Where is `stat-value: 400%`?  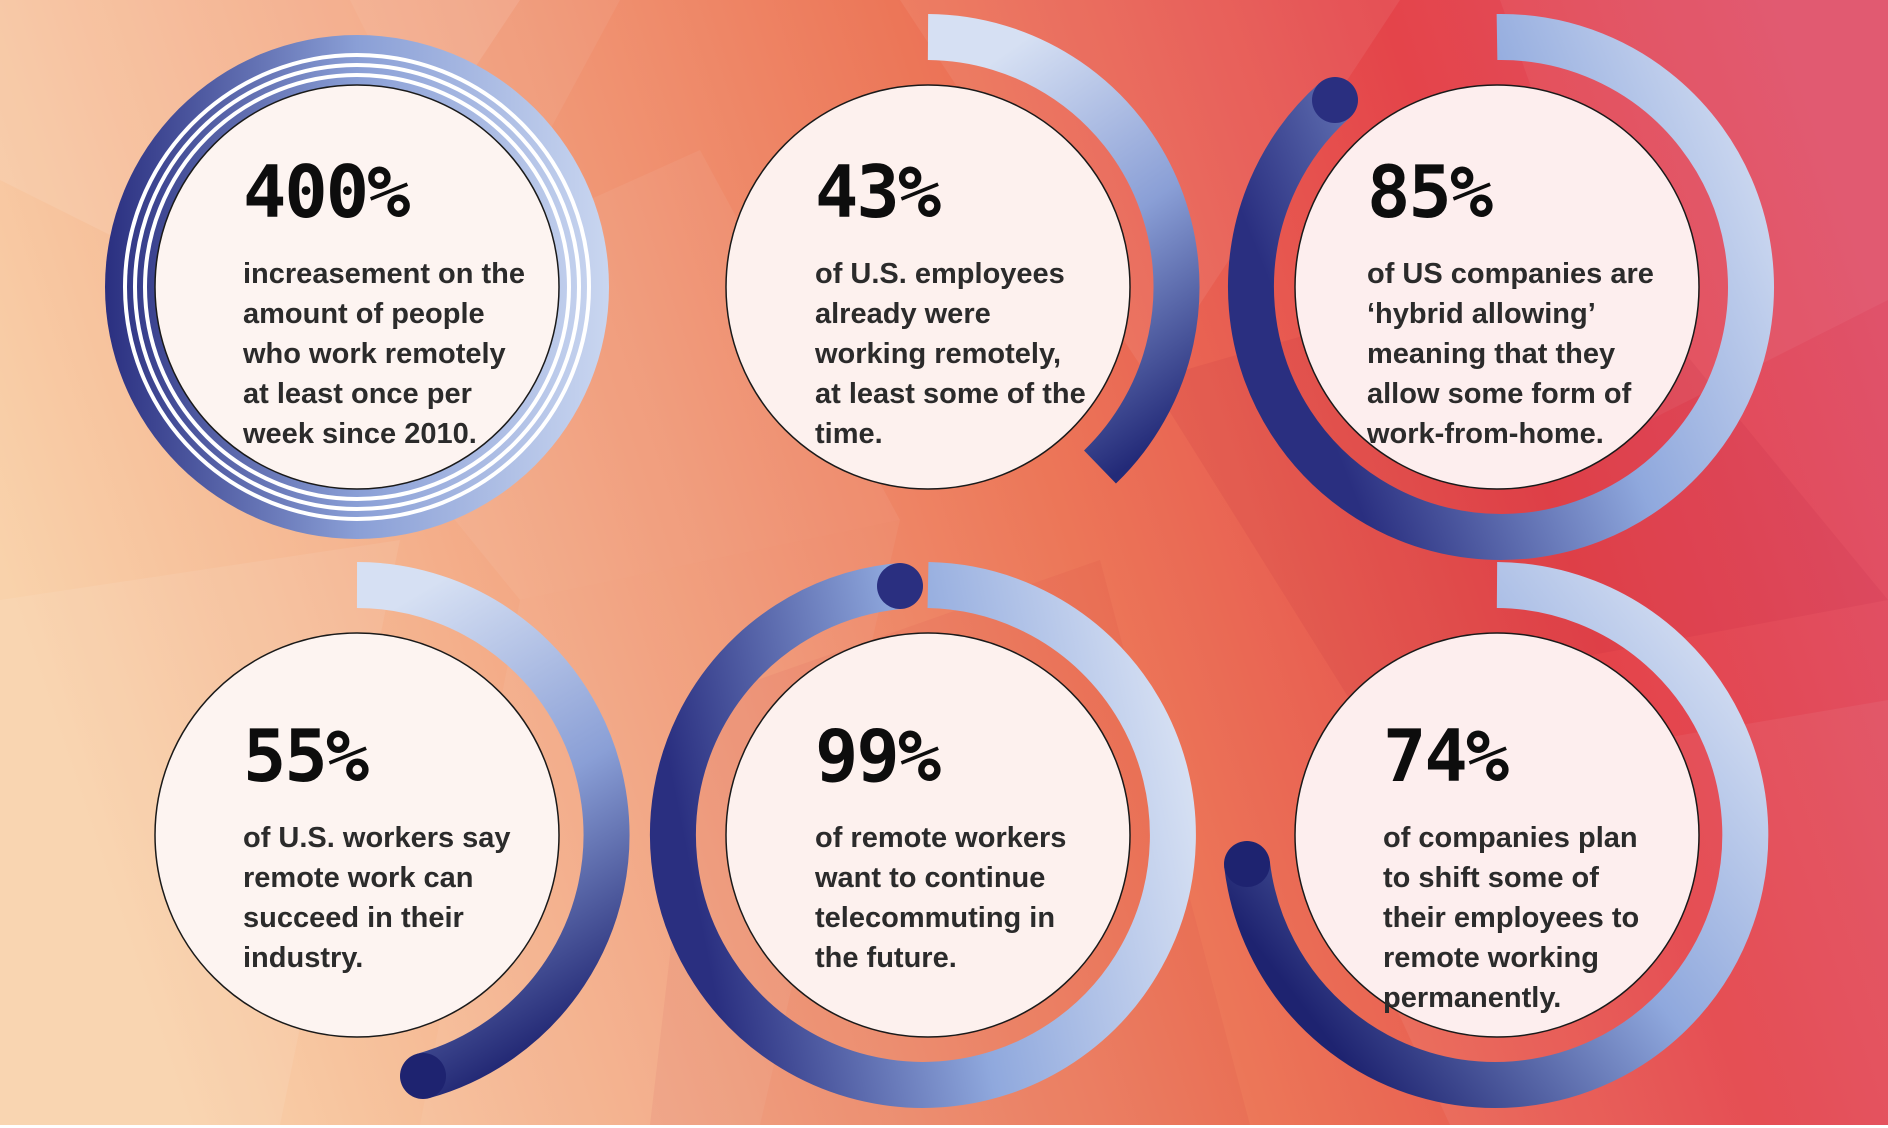 stat-value: 400% is located at coordinates (326, 192).